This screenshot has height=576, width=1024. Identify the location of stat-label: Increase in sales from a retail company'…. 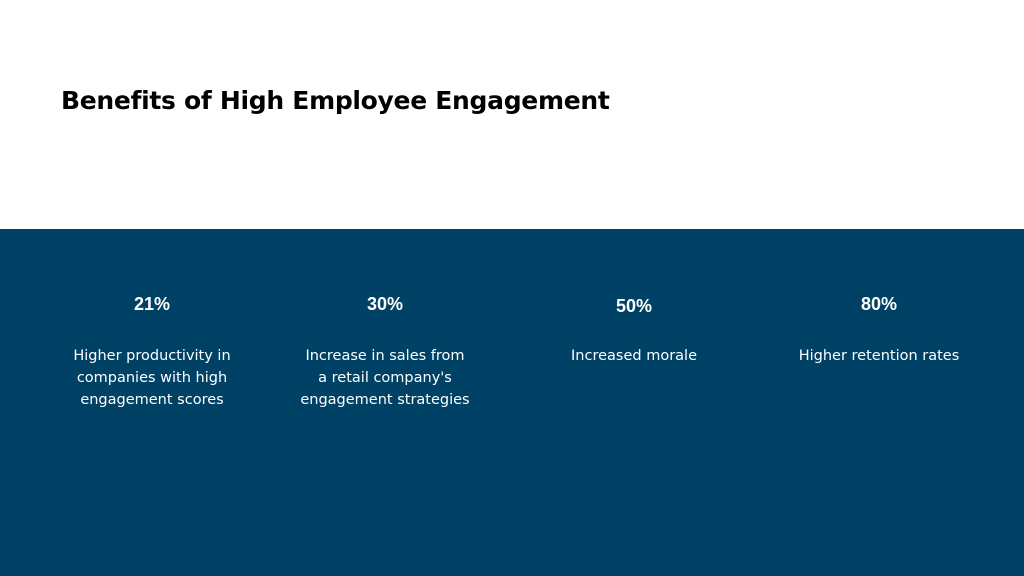
(385, 378).